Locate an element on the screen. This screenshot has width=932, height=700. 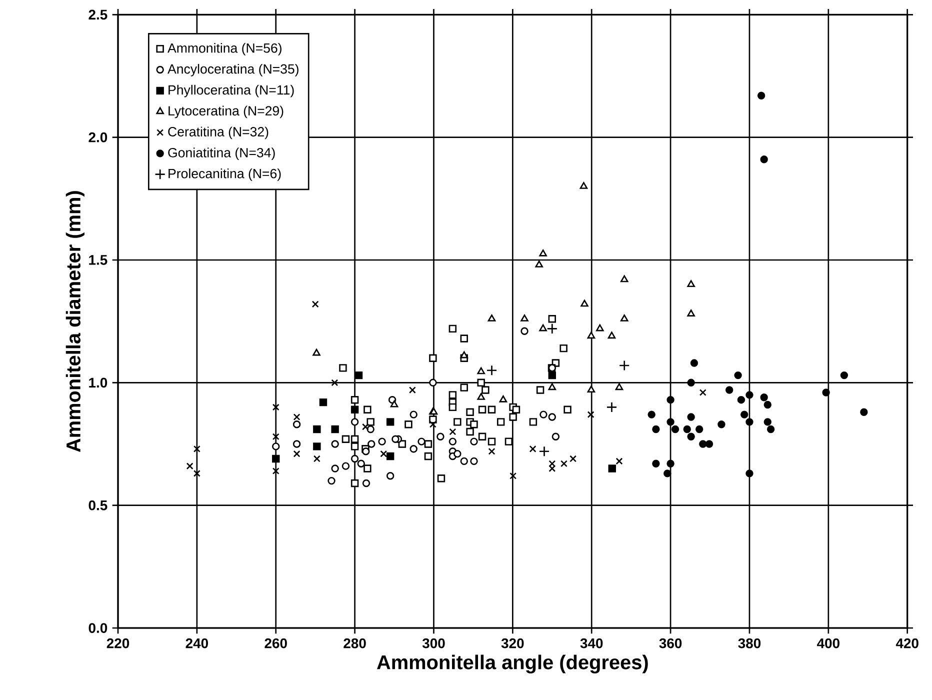
y-tick-label: 0.5 is located at coordinates (98, 505).